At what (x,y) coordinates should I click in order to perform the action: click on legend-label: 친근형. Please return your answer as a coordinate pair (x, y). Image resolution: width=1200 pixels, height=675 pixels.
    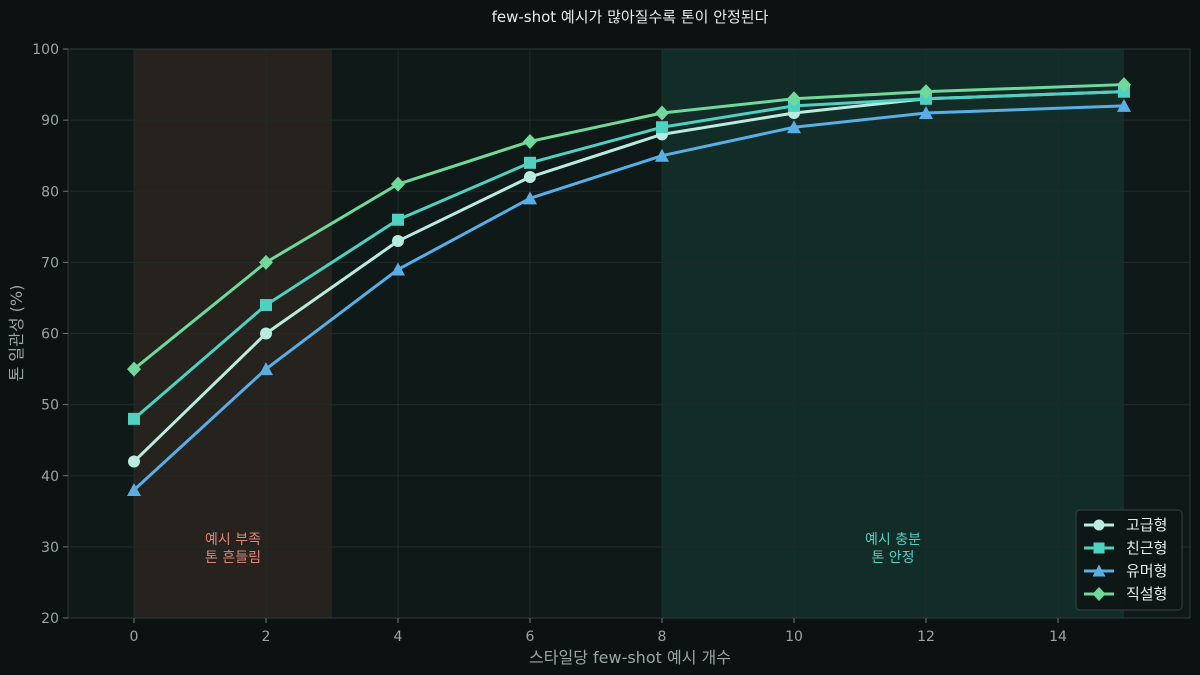
    Looking at the image, I should click on (1146, 548).